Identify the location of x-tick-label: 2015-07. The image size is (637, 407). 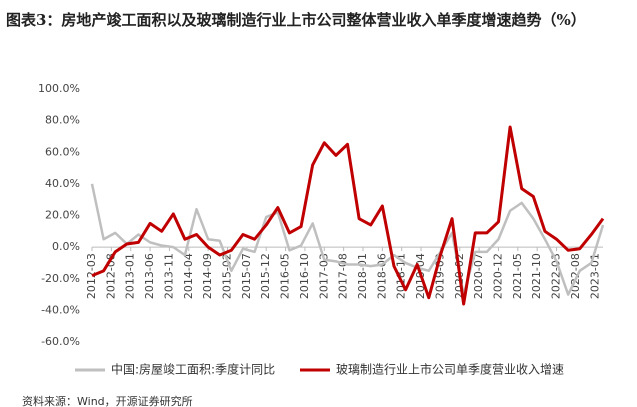
(246, 276).